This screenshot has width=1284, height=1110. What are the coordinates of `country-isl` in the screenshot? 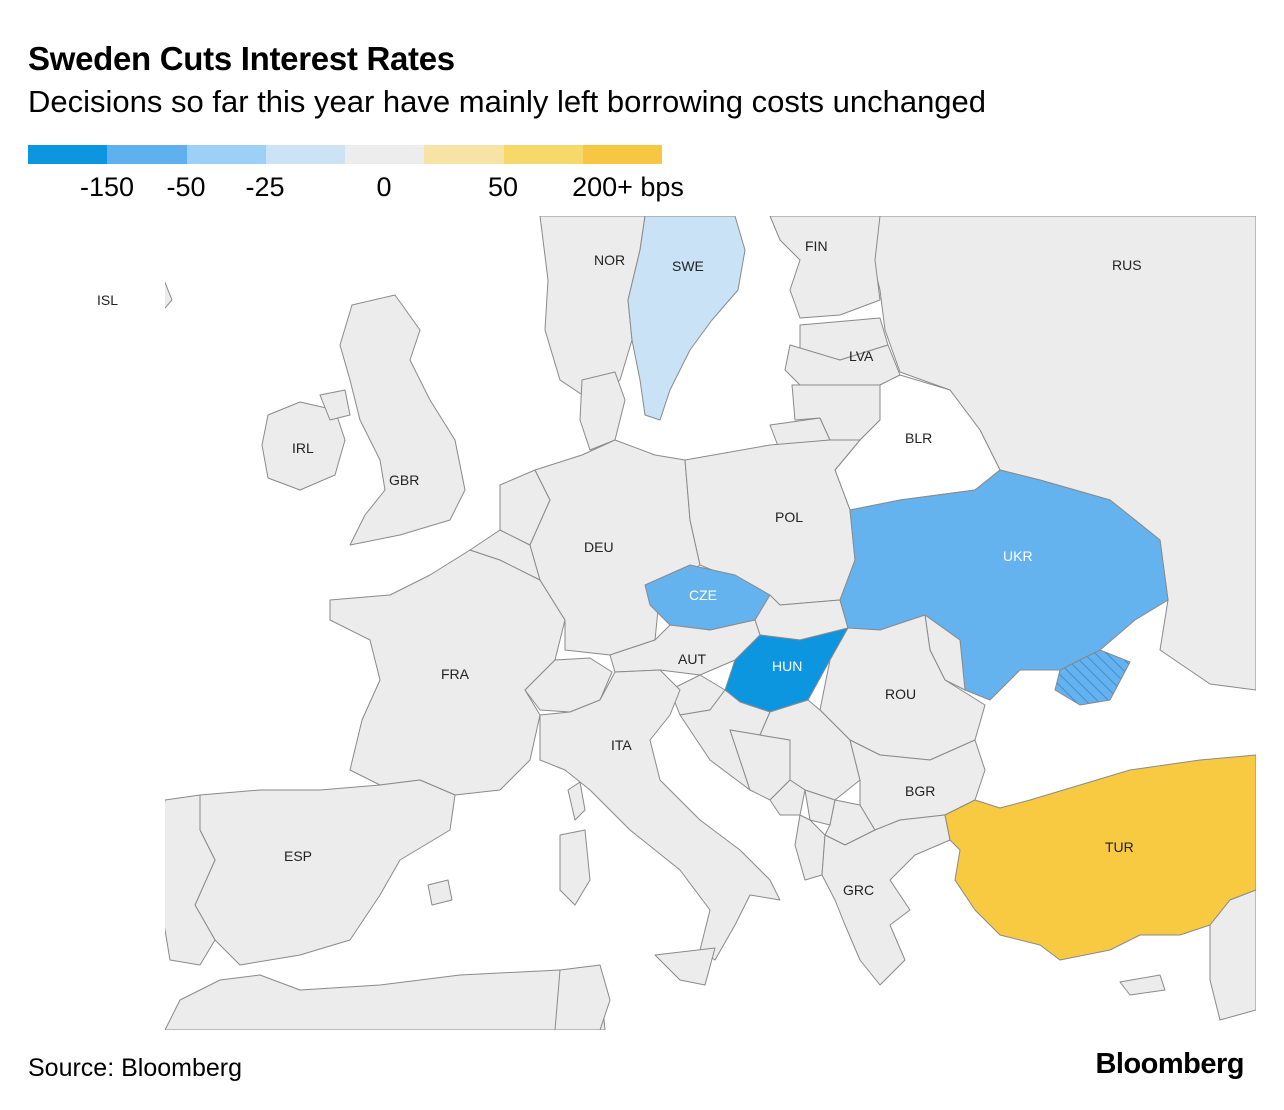 It's located at (169, 295).